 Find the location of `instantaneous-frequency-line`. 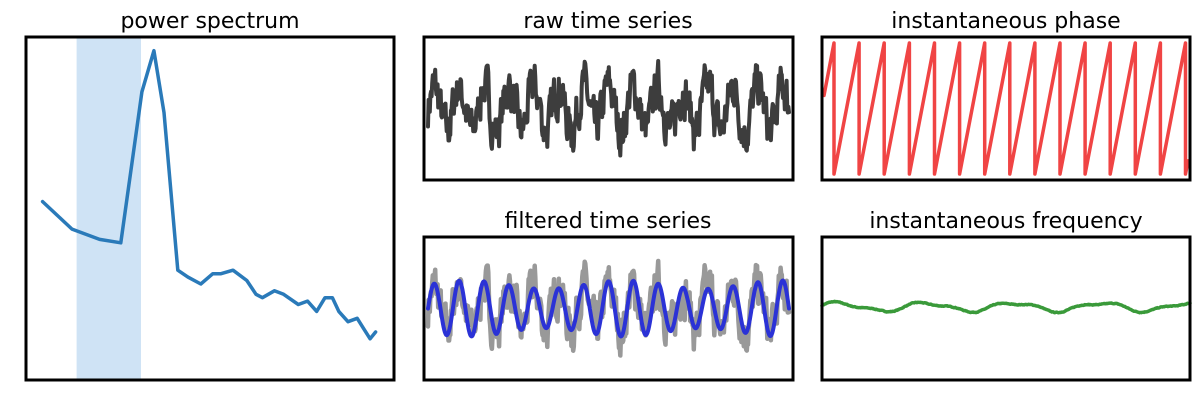

instantaneous-frequency-line is located at coordinates (1006, 307).